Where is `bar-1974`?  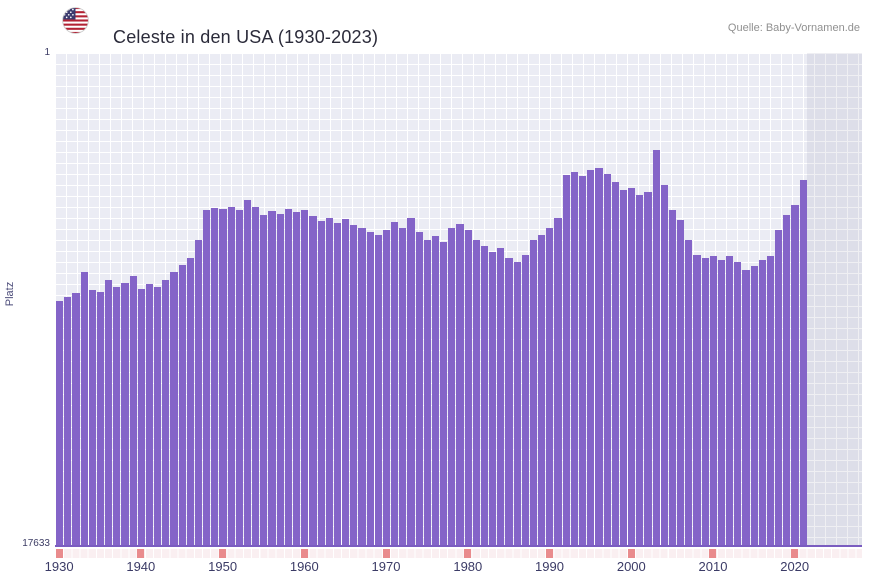 bar-1974 is located at coordinates (419, 388).